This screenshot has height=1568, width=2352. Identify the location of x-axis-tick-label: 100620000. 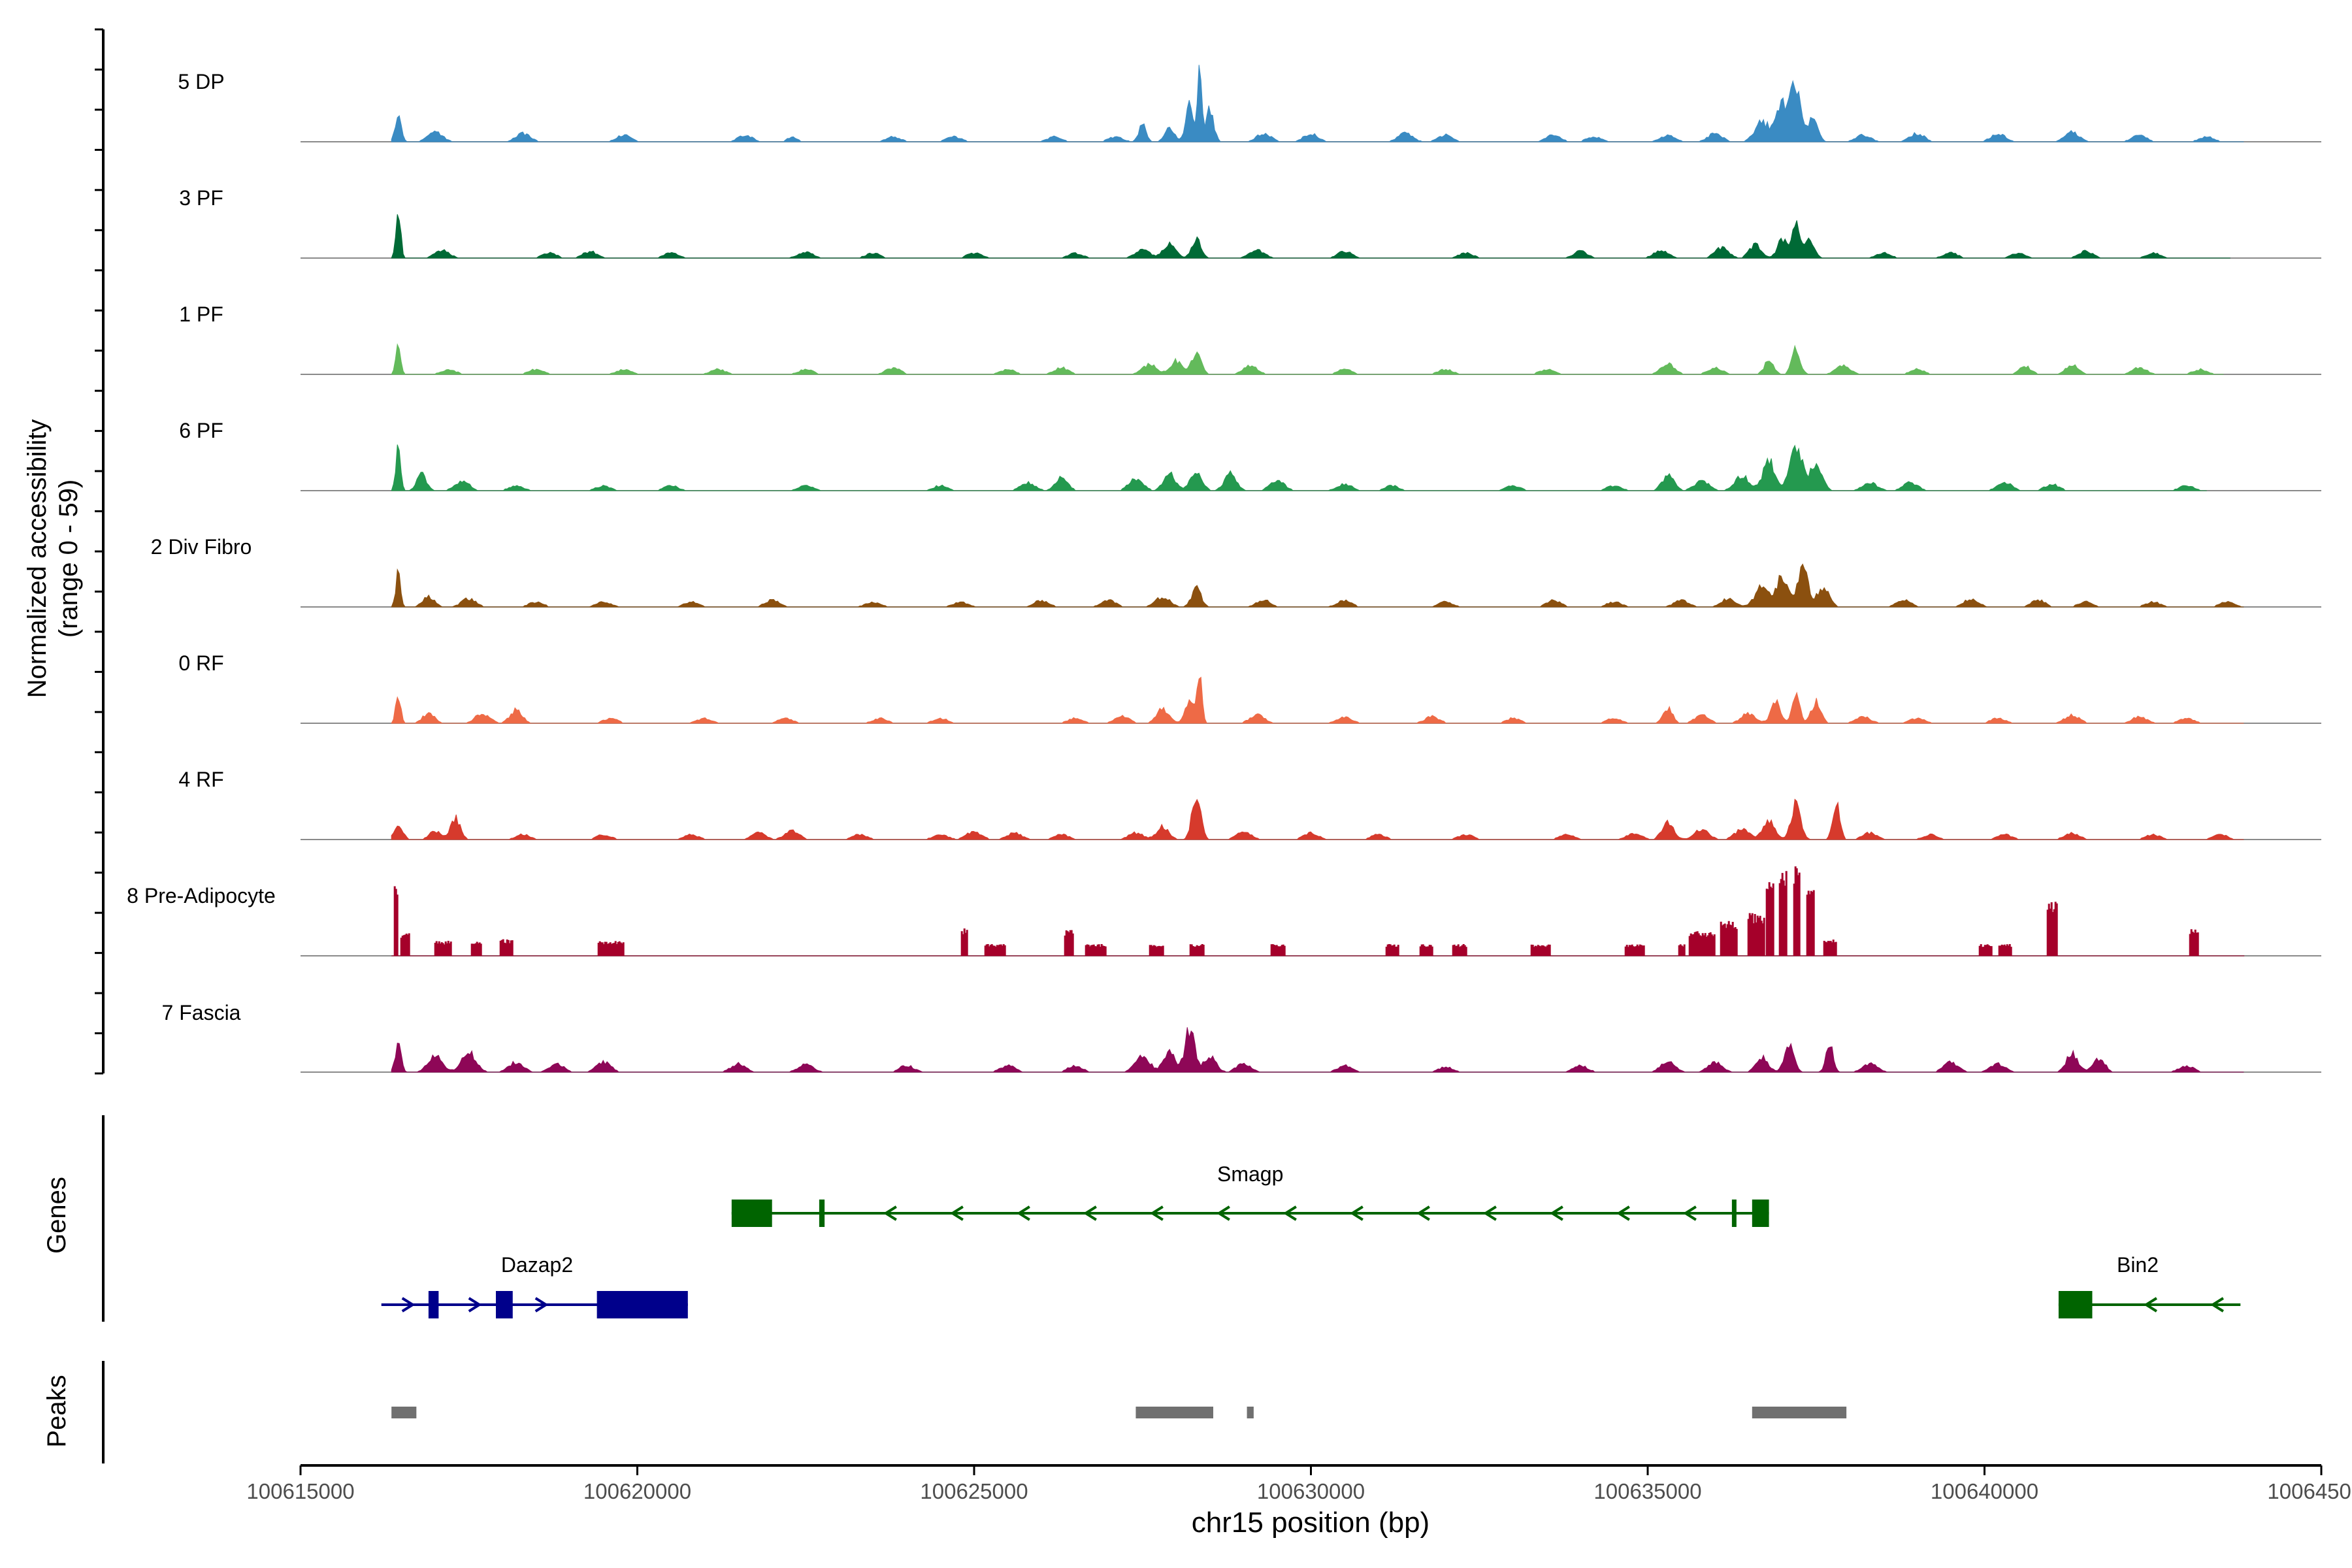
(637, 1491).